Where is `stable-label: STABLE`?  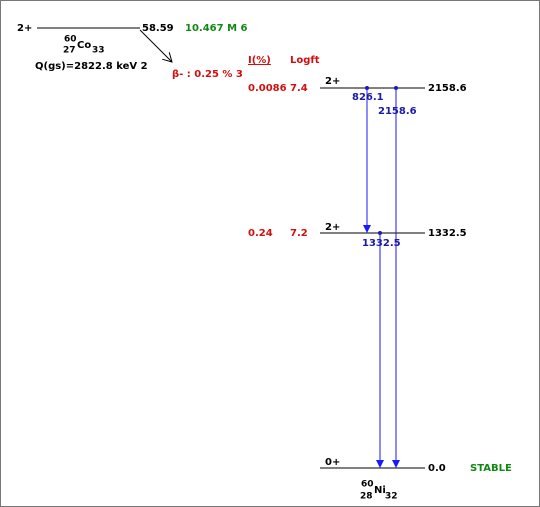 stable-label: STABLE is located at coordinates (491, 468).